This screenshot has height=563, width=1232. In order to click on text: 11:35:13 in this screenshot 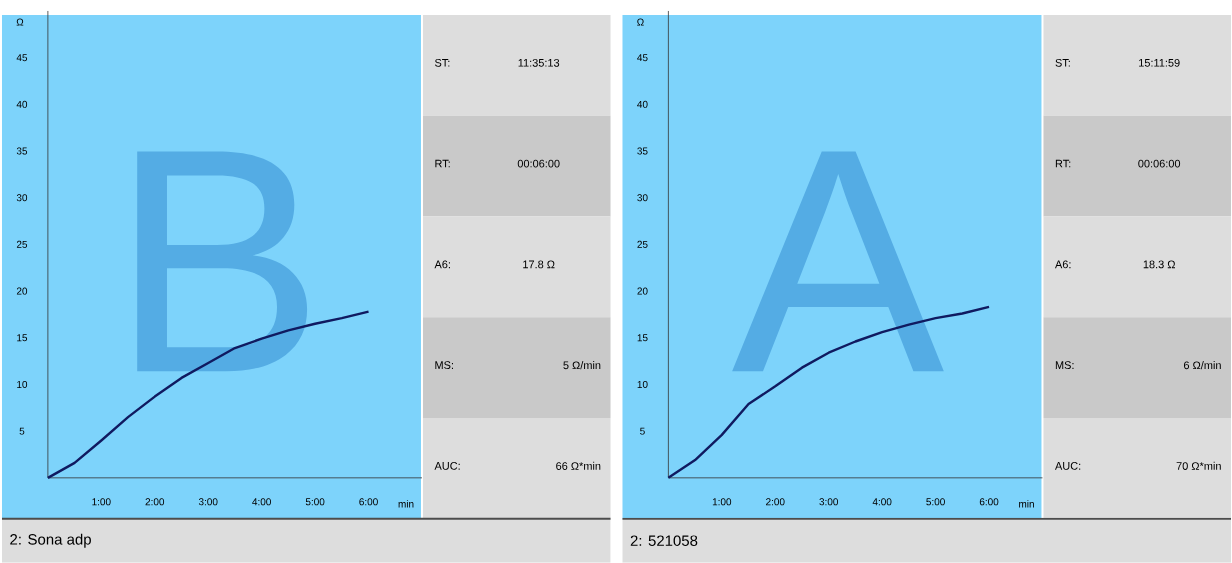, I will do `click(539, 63)`.